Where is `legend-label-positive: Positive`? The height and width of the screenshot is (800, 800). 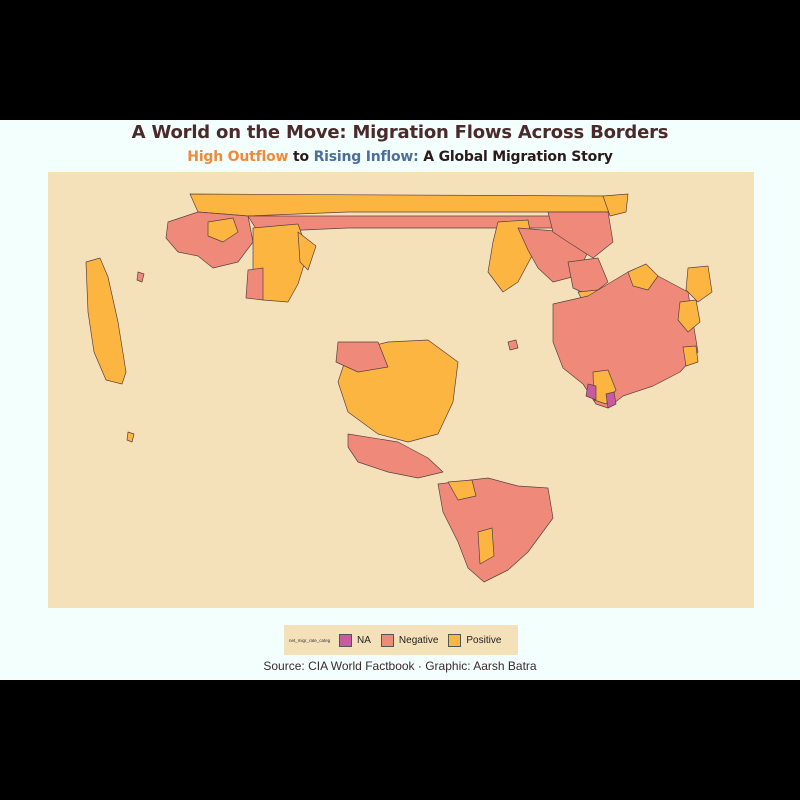 legend-label-positive: Positive is located at coordinates (484, 640).